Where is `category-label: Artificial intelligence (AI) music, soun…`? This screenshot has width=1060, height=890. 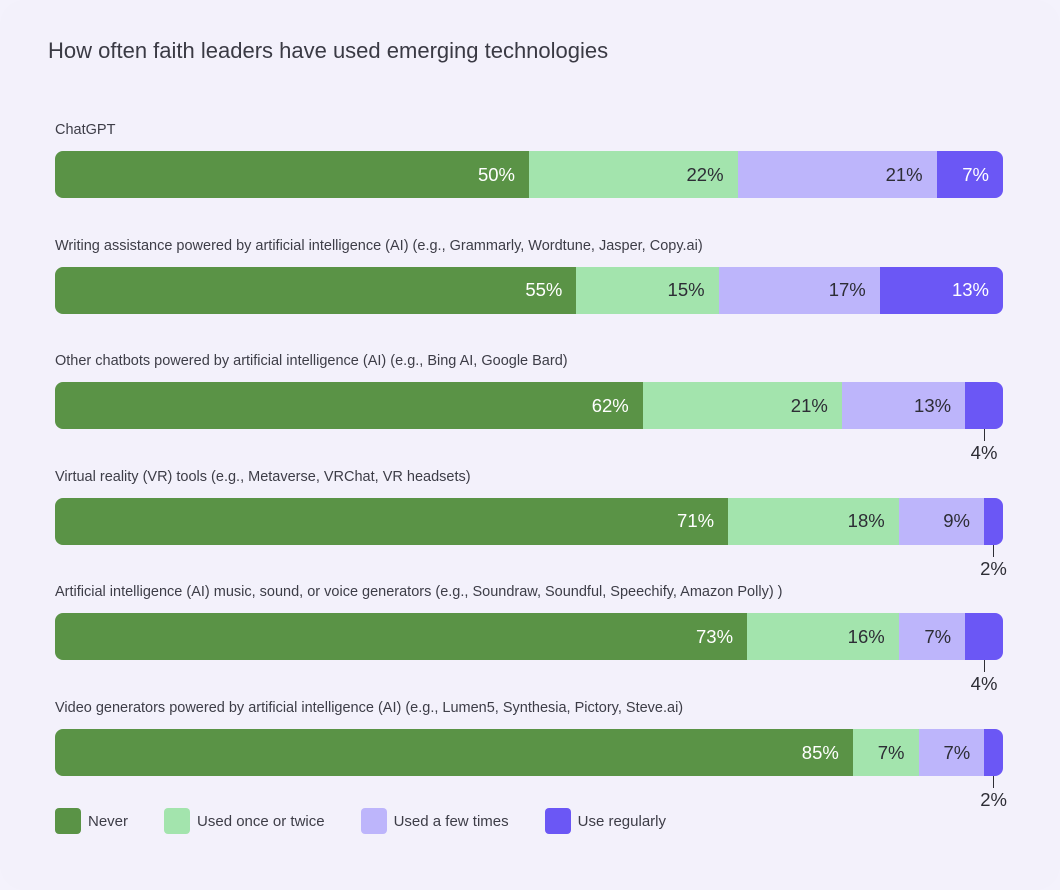 category-label: Artificial intelligence (AI) music, soun… is located at coordinates (419, 592).